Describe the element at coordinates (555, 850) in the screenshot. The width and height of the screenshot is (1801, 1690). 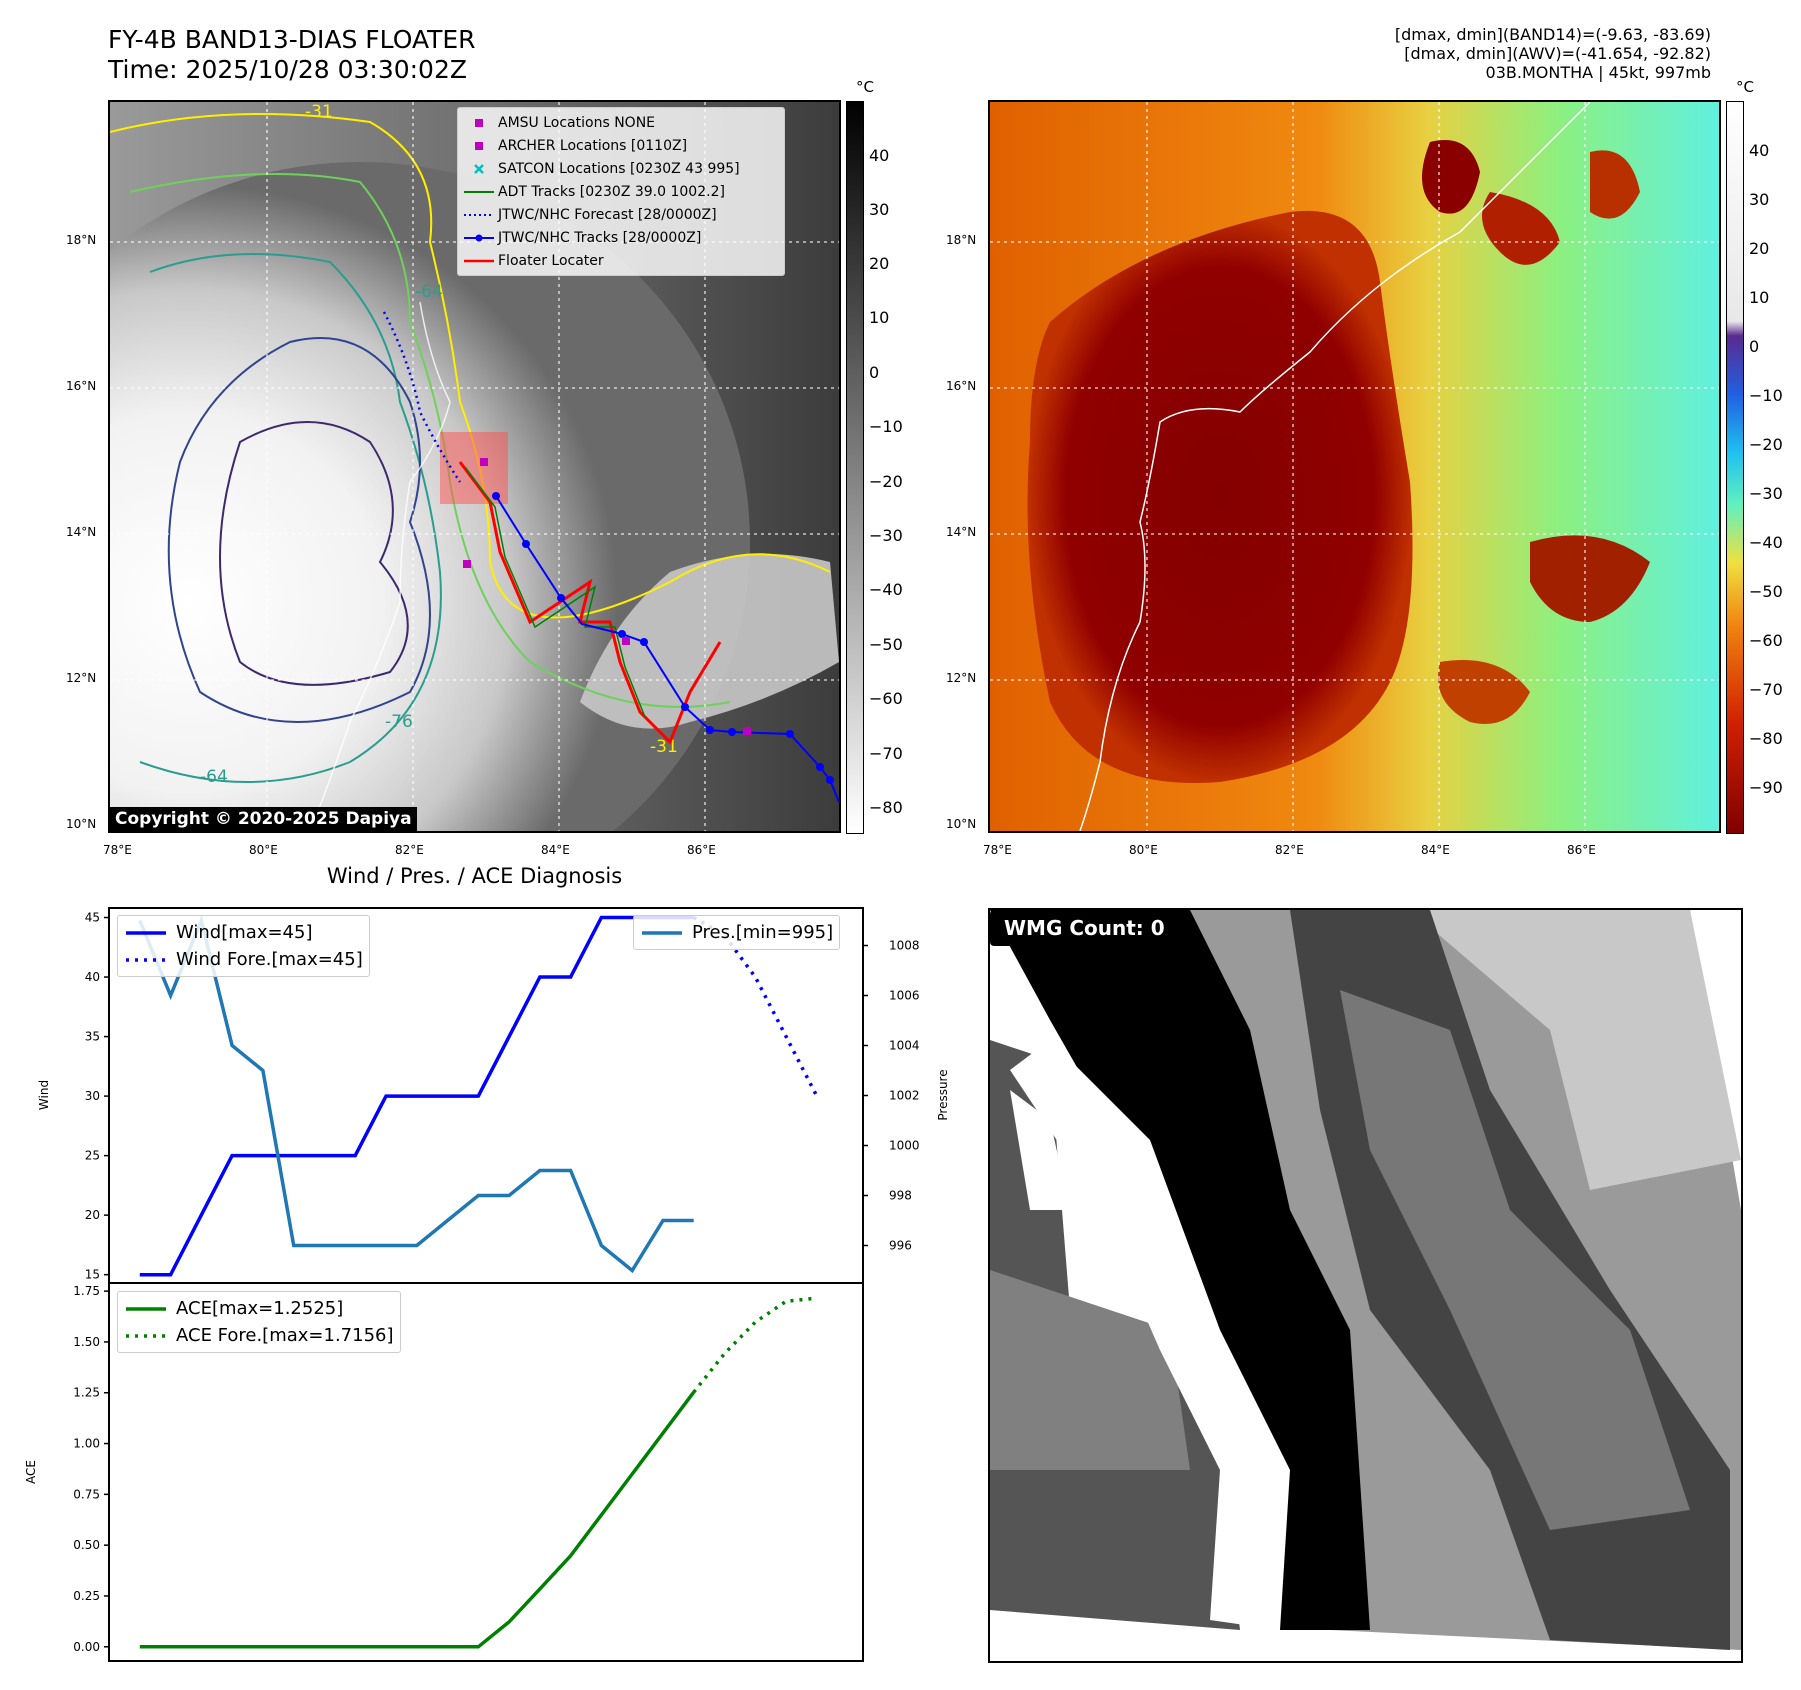
I see `ir-lon-label: 84°E` at that location.